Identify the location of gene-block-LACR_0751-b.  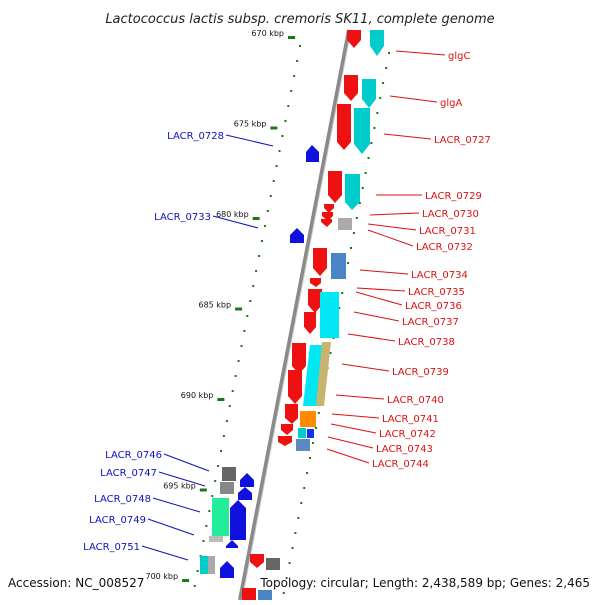
(211, 565).